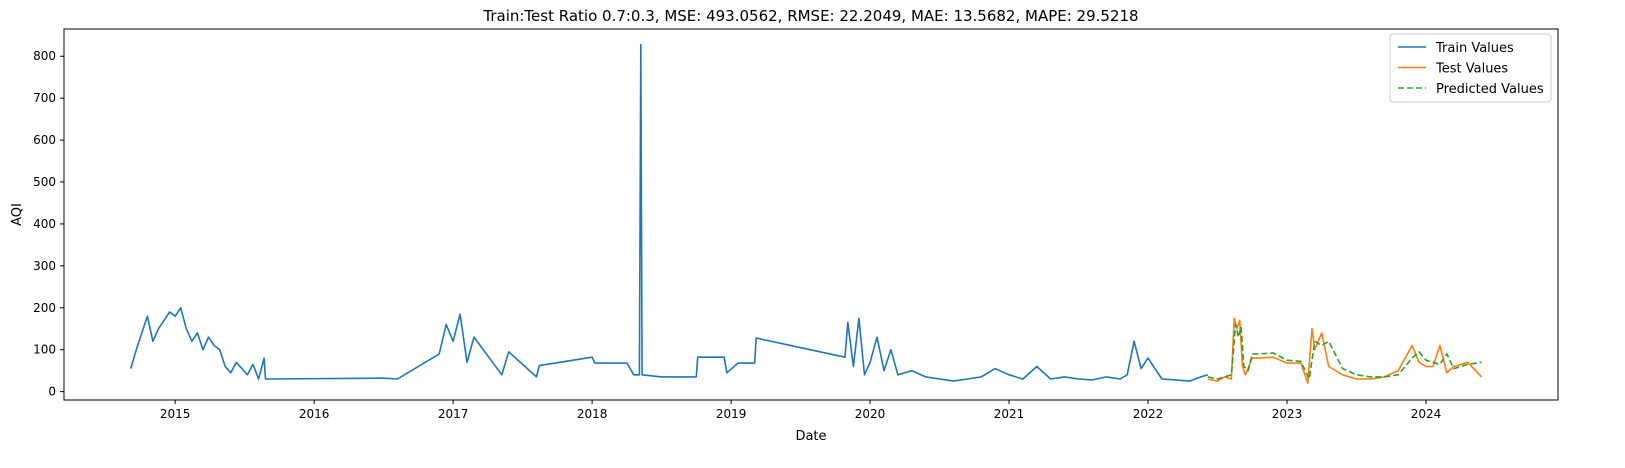  What do you see at coordinates (175, 414) in the screenshot?
I see `x-tick-label: 2015` at bounding box center [175, 414].